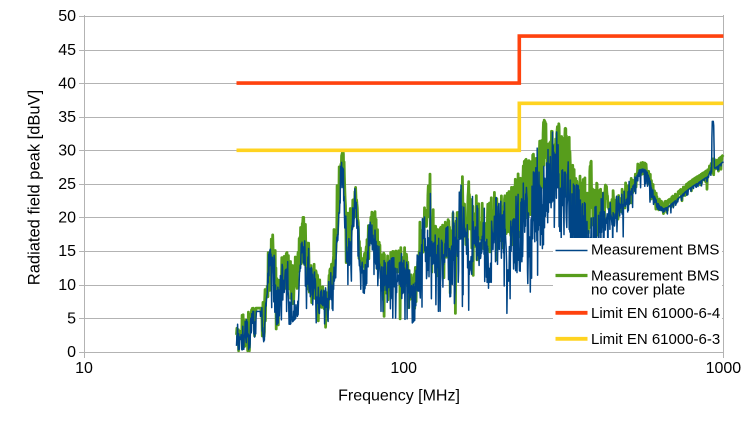  What do you see at coordinates (71, 318) in the screenshot?
I see `svg-text: 5` at bounding box center [71, 318].